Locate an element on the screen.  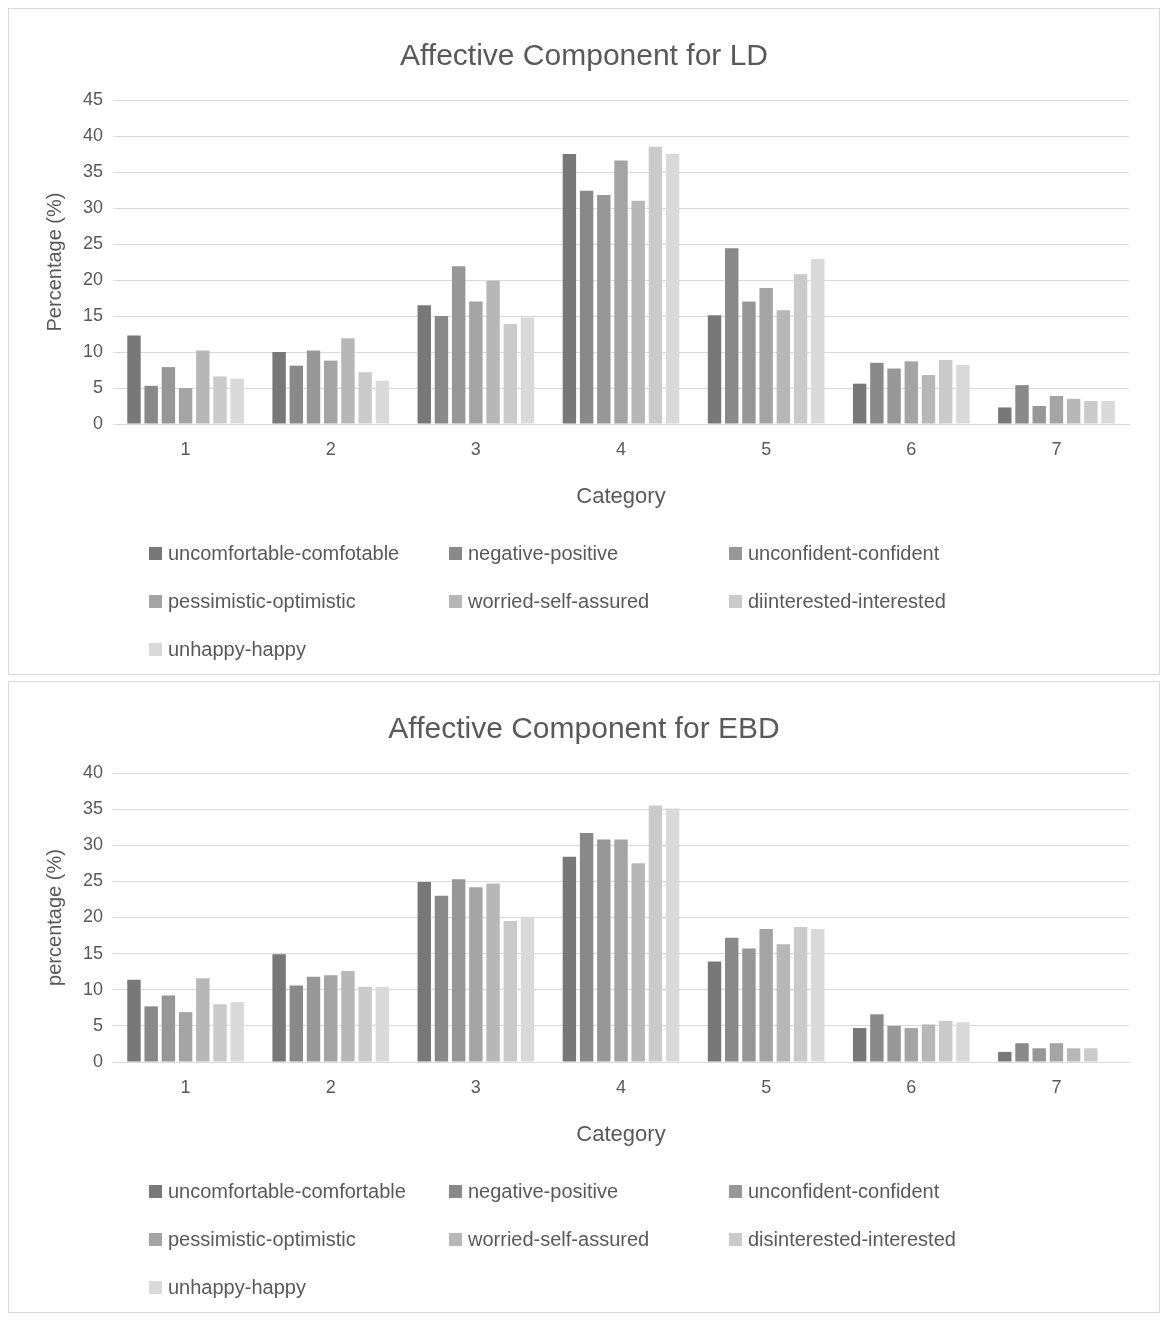
y-tick-label: 45 is located at coordinates (93, 98).